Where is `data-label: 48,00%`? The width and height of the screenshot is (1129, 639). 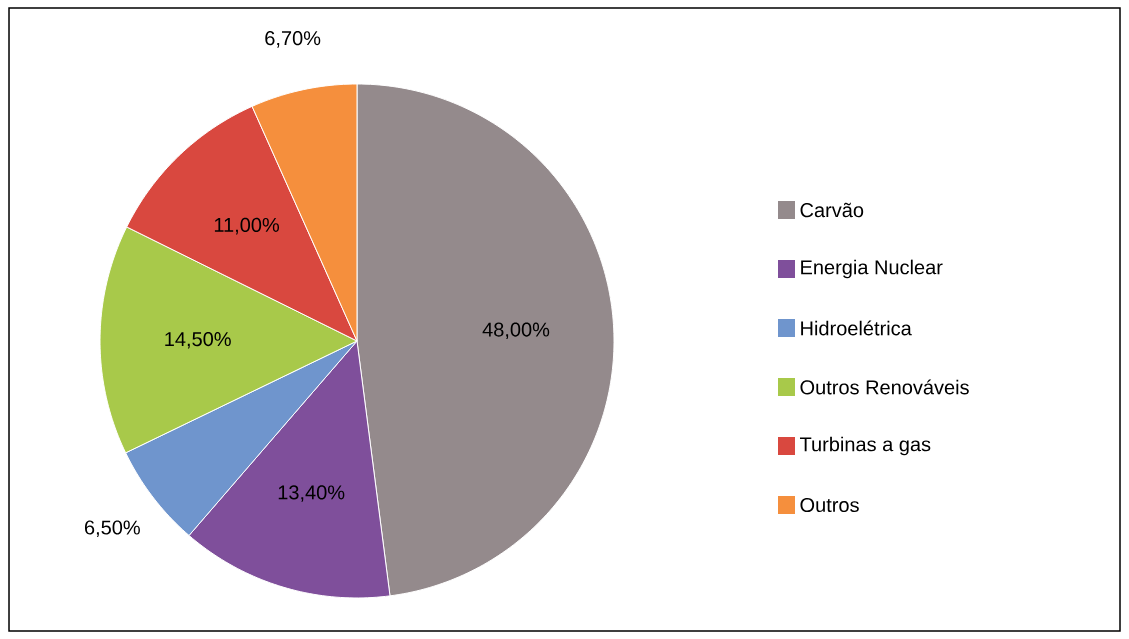
data-label: 48,00% is located at coordinates (516, 331).